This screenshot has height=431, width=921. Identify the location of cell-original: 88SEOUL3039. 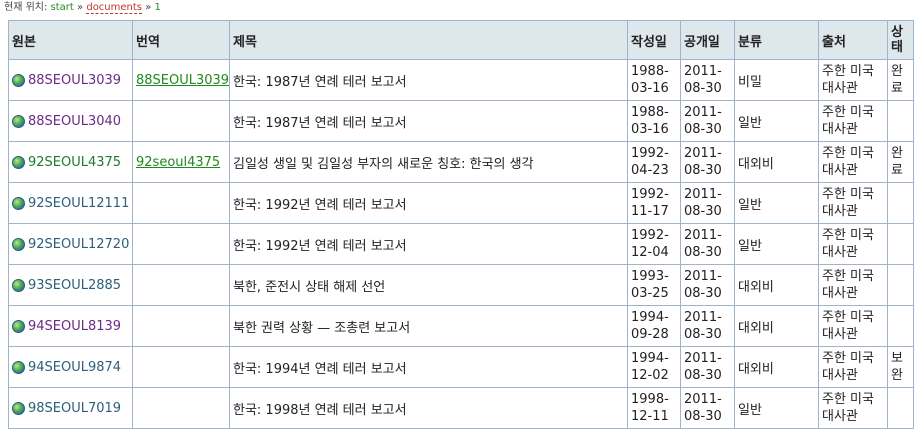
(70, 80).